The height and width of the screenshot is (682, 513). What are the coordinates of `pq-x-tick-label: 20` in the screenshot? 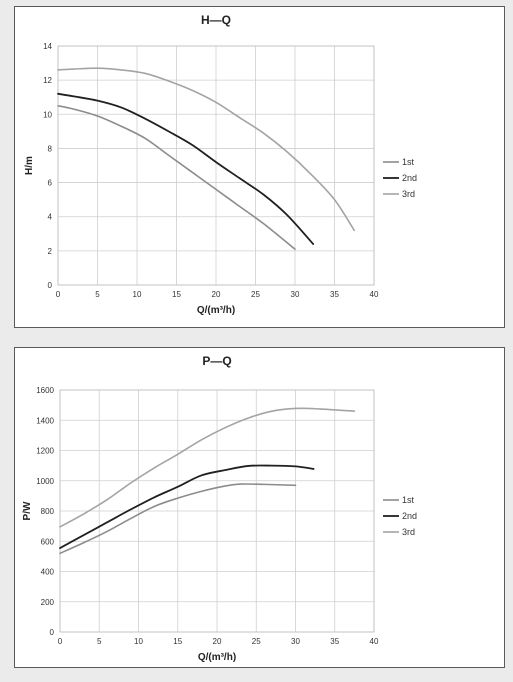 It's located at (217, 641).